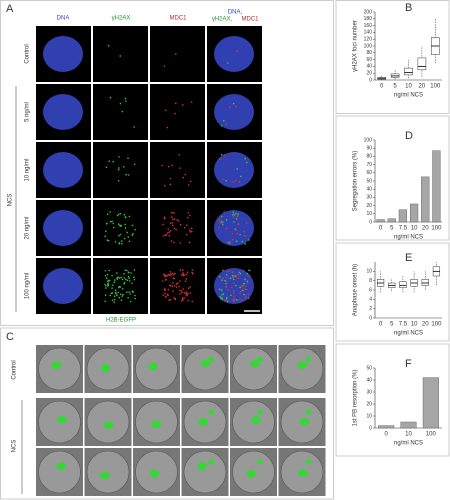  I want to click on column-header: MDC1, so click(178, 19).